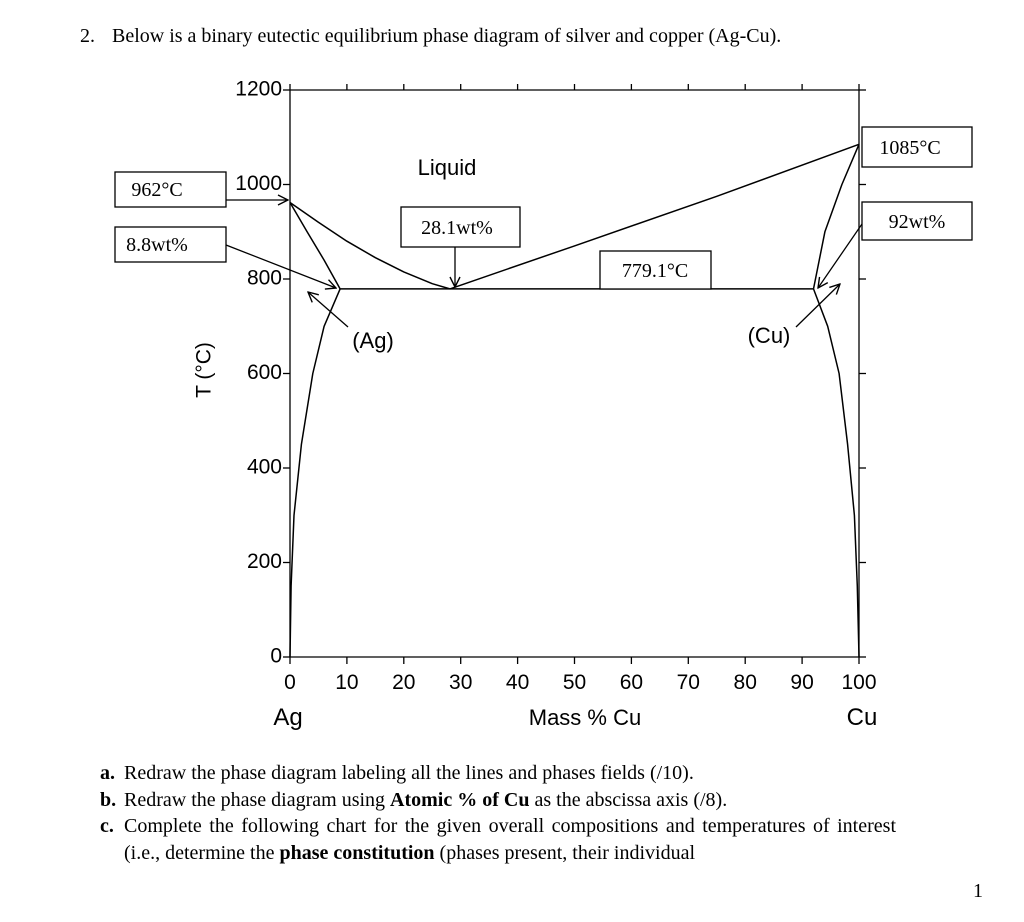 This screenshot has height=922, width=1024. What do you see at coordinates (204, 370) in the screenshot?
I see `y-axis-label: T (°C)` at bounding box center [204, 370].